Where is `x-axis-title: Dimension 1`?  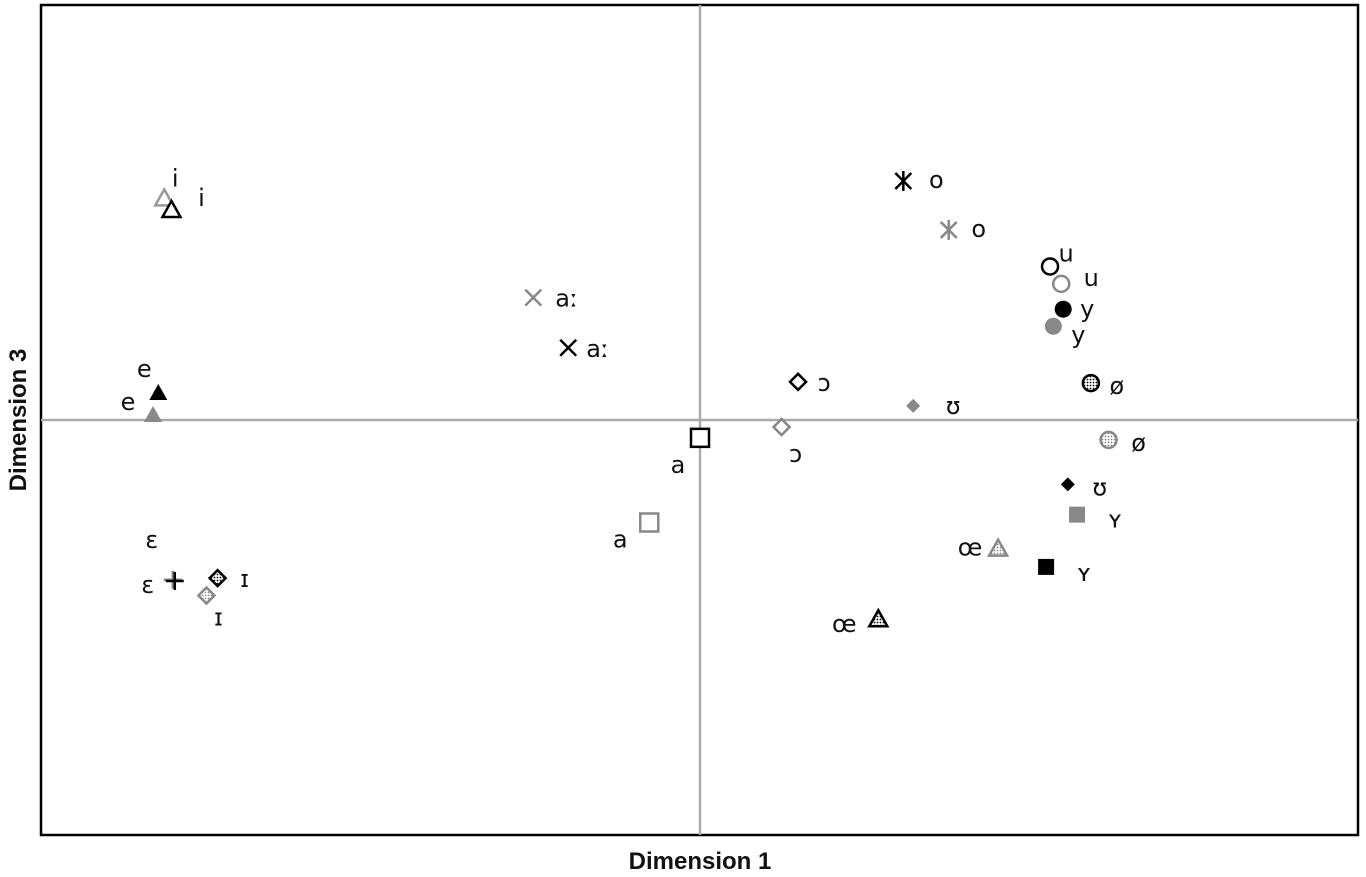 x-axis-title: Dimension 1 is located at coordinates (700, 861).